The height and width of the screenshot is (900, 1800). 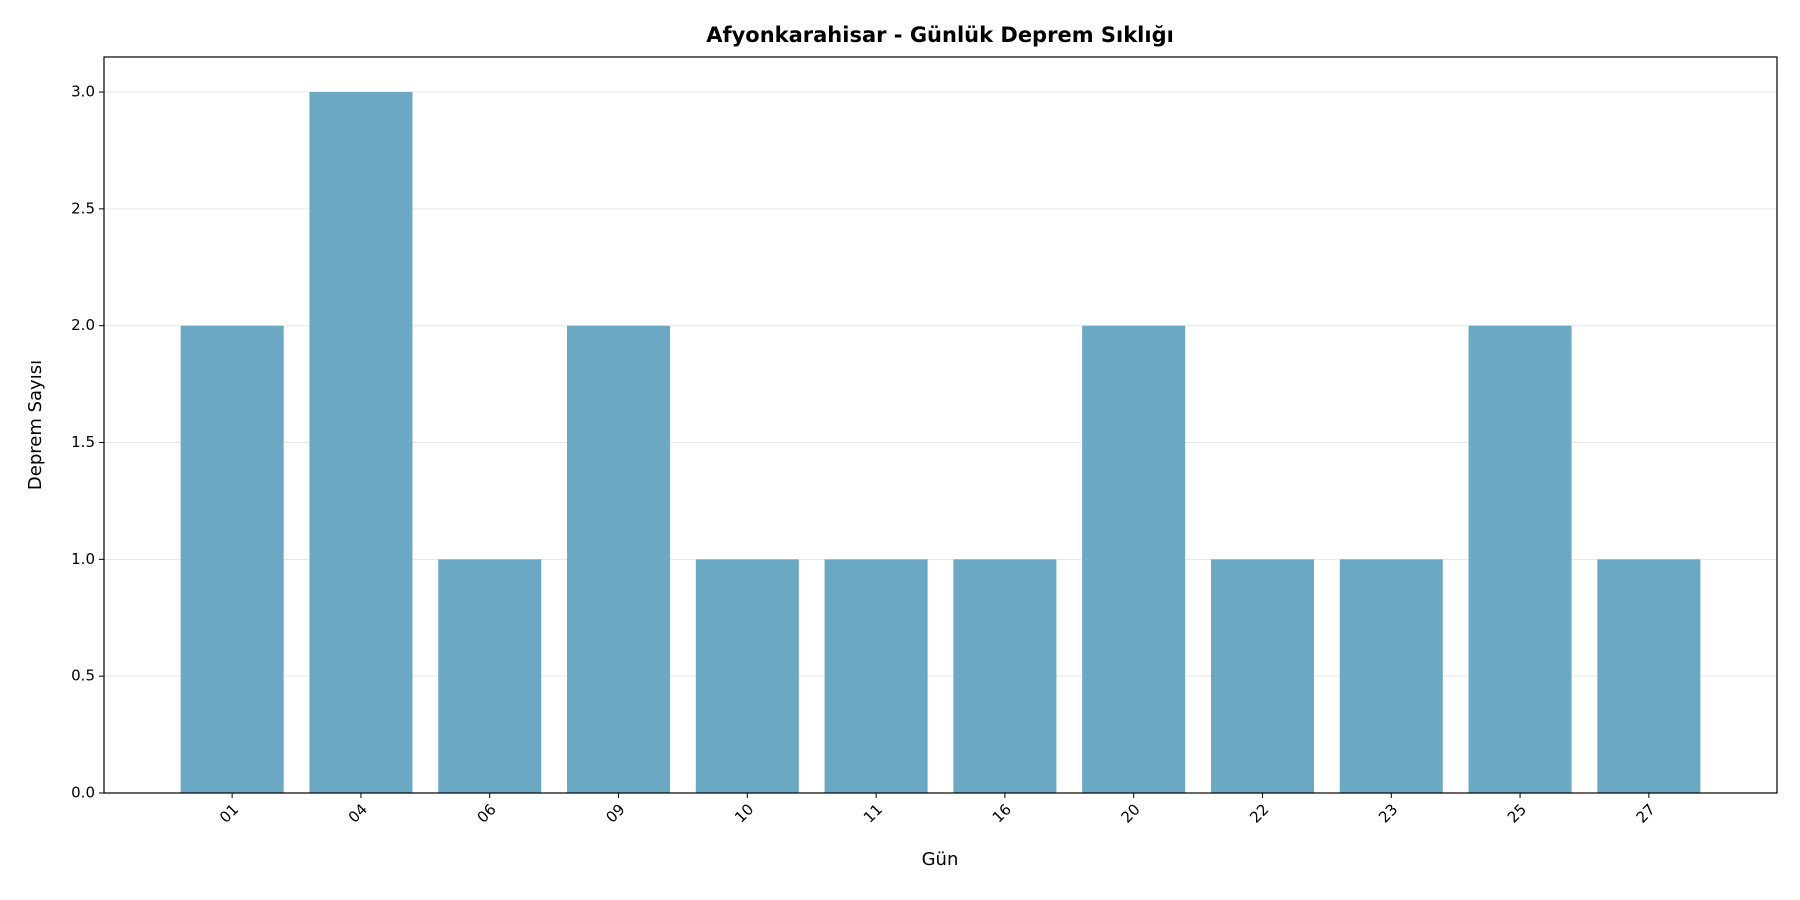 What do you see at coordinates (83, 676) in the screenshot?
I see `y-tick-label: 0.5` at bounding box center [83, 676].